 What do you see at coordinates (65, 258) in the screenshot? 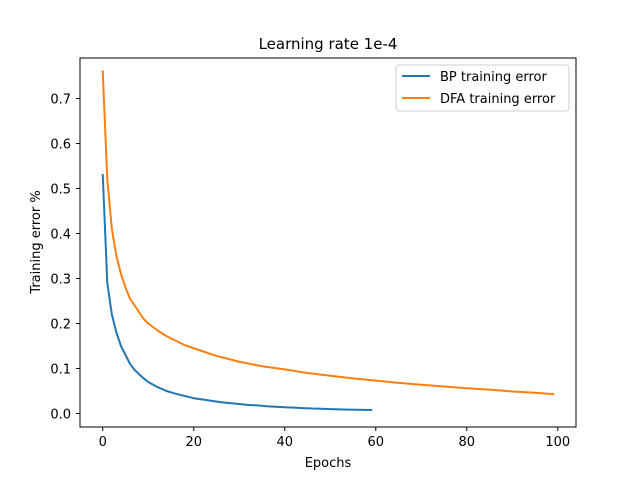
I see `y-axis-ticks: 0.0 0.1 0.2 0.3 0.4 0.5 0.6 0.7` at bounding box center [65, 258].